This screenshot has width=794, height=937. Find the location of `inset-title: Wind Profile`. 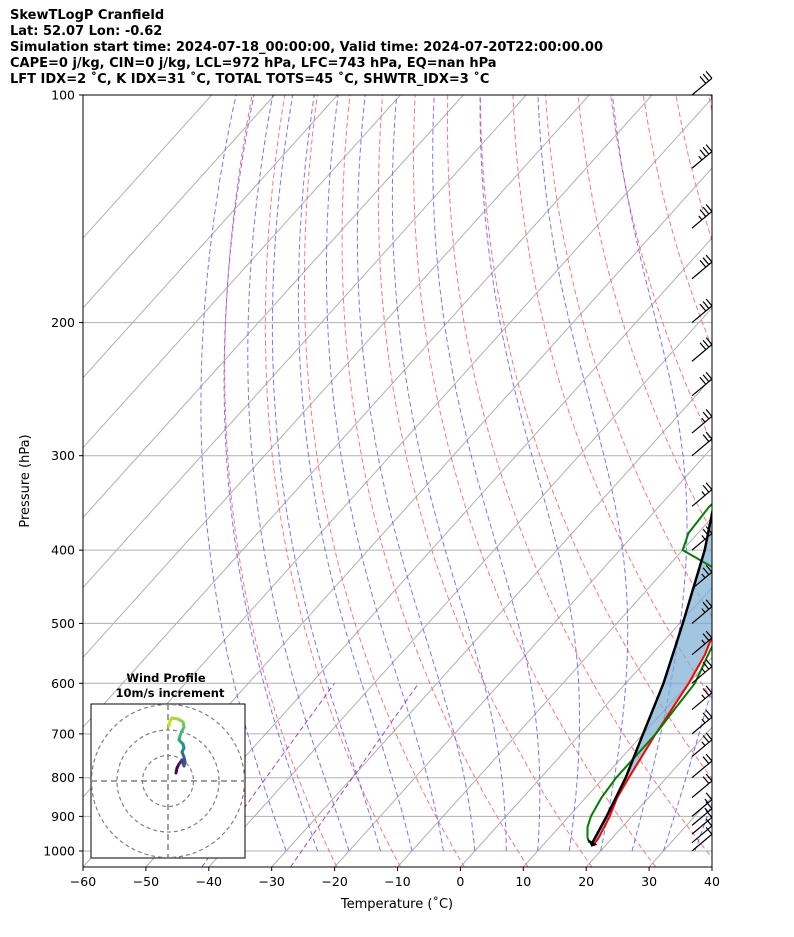

inset-title: Wind Profile is located at coordinates (166, 678).